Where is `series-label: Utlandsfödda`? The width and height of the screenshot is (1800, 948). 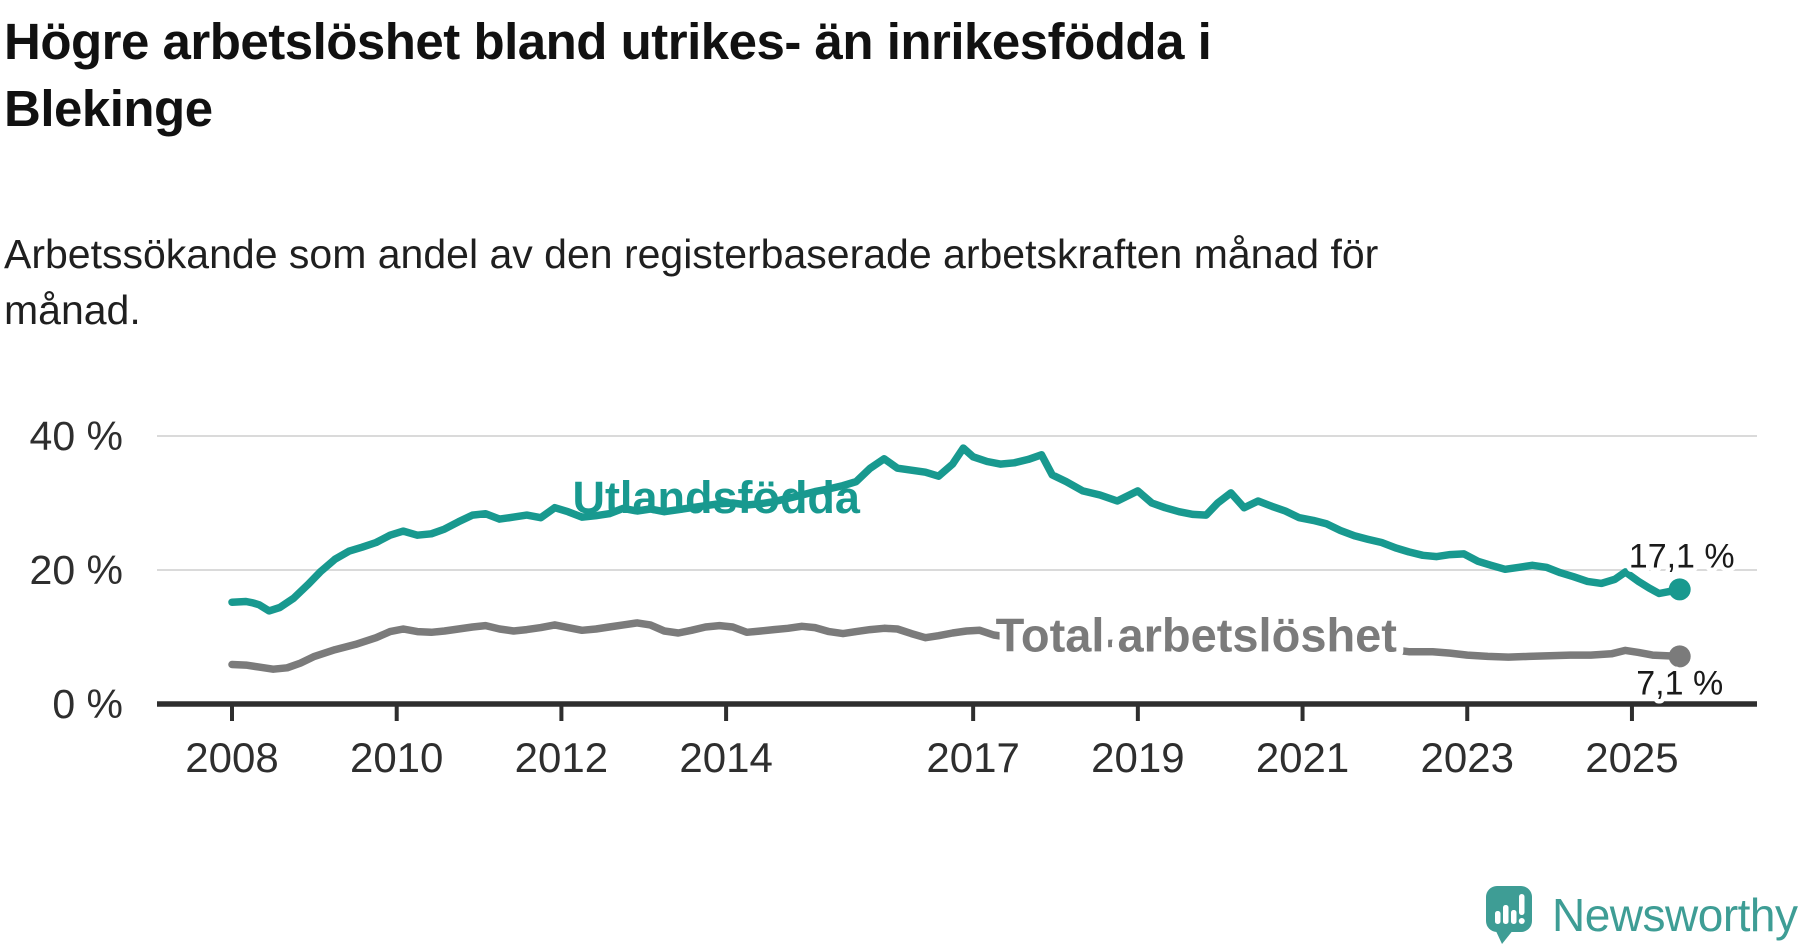 series-label: Utlandsfödda is located at coordinates (716, 497).